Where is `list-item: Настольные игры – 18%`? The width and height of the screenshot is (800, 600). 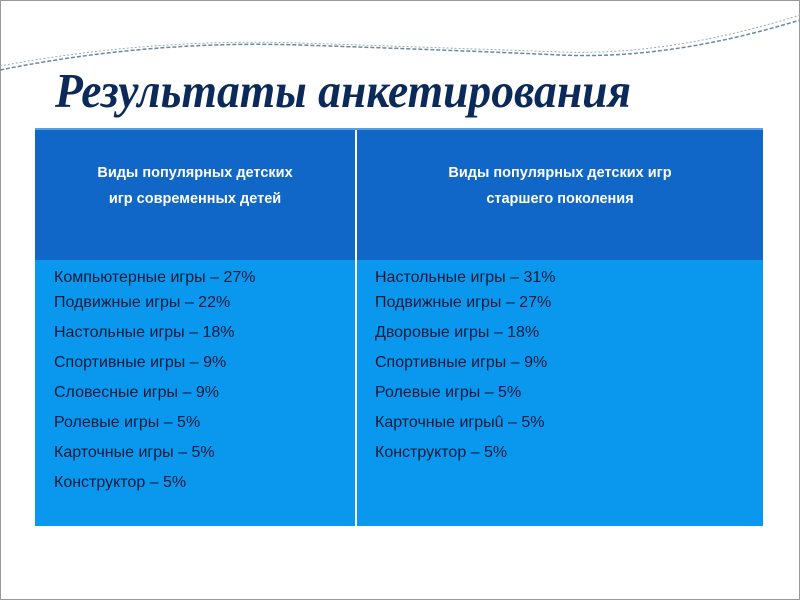 list-item: Настольные игры – 18% is located at coordinates (144, 332).